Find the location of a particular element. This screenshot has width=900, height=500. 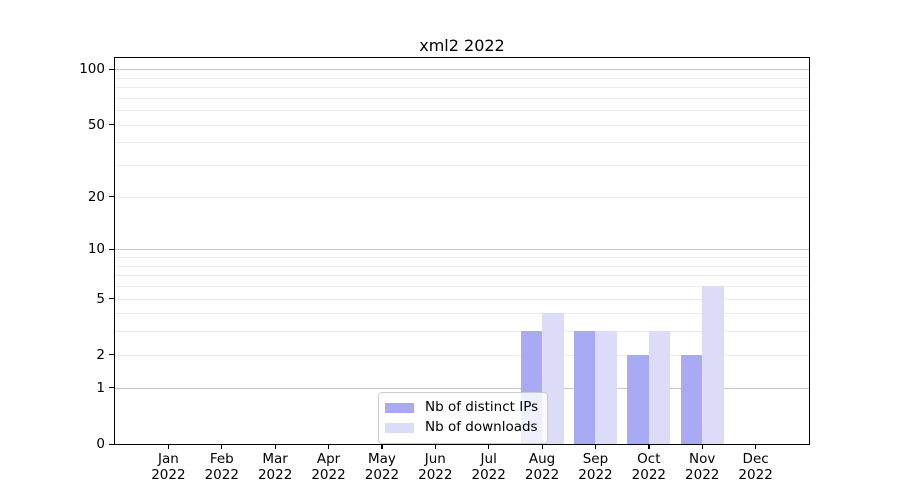

month-label: Apr is located at coordinates (328, 459).